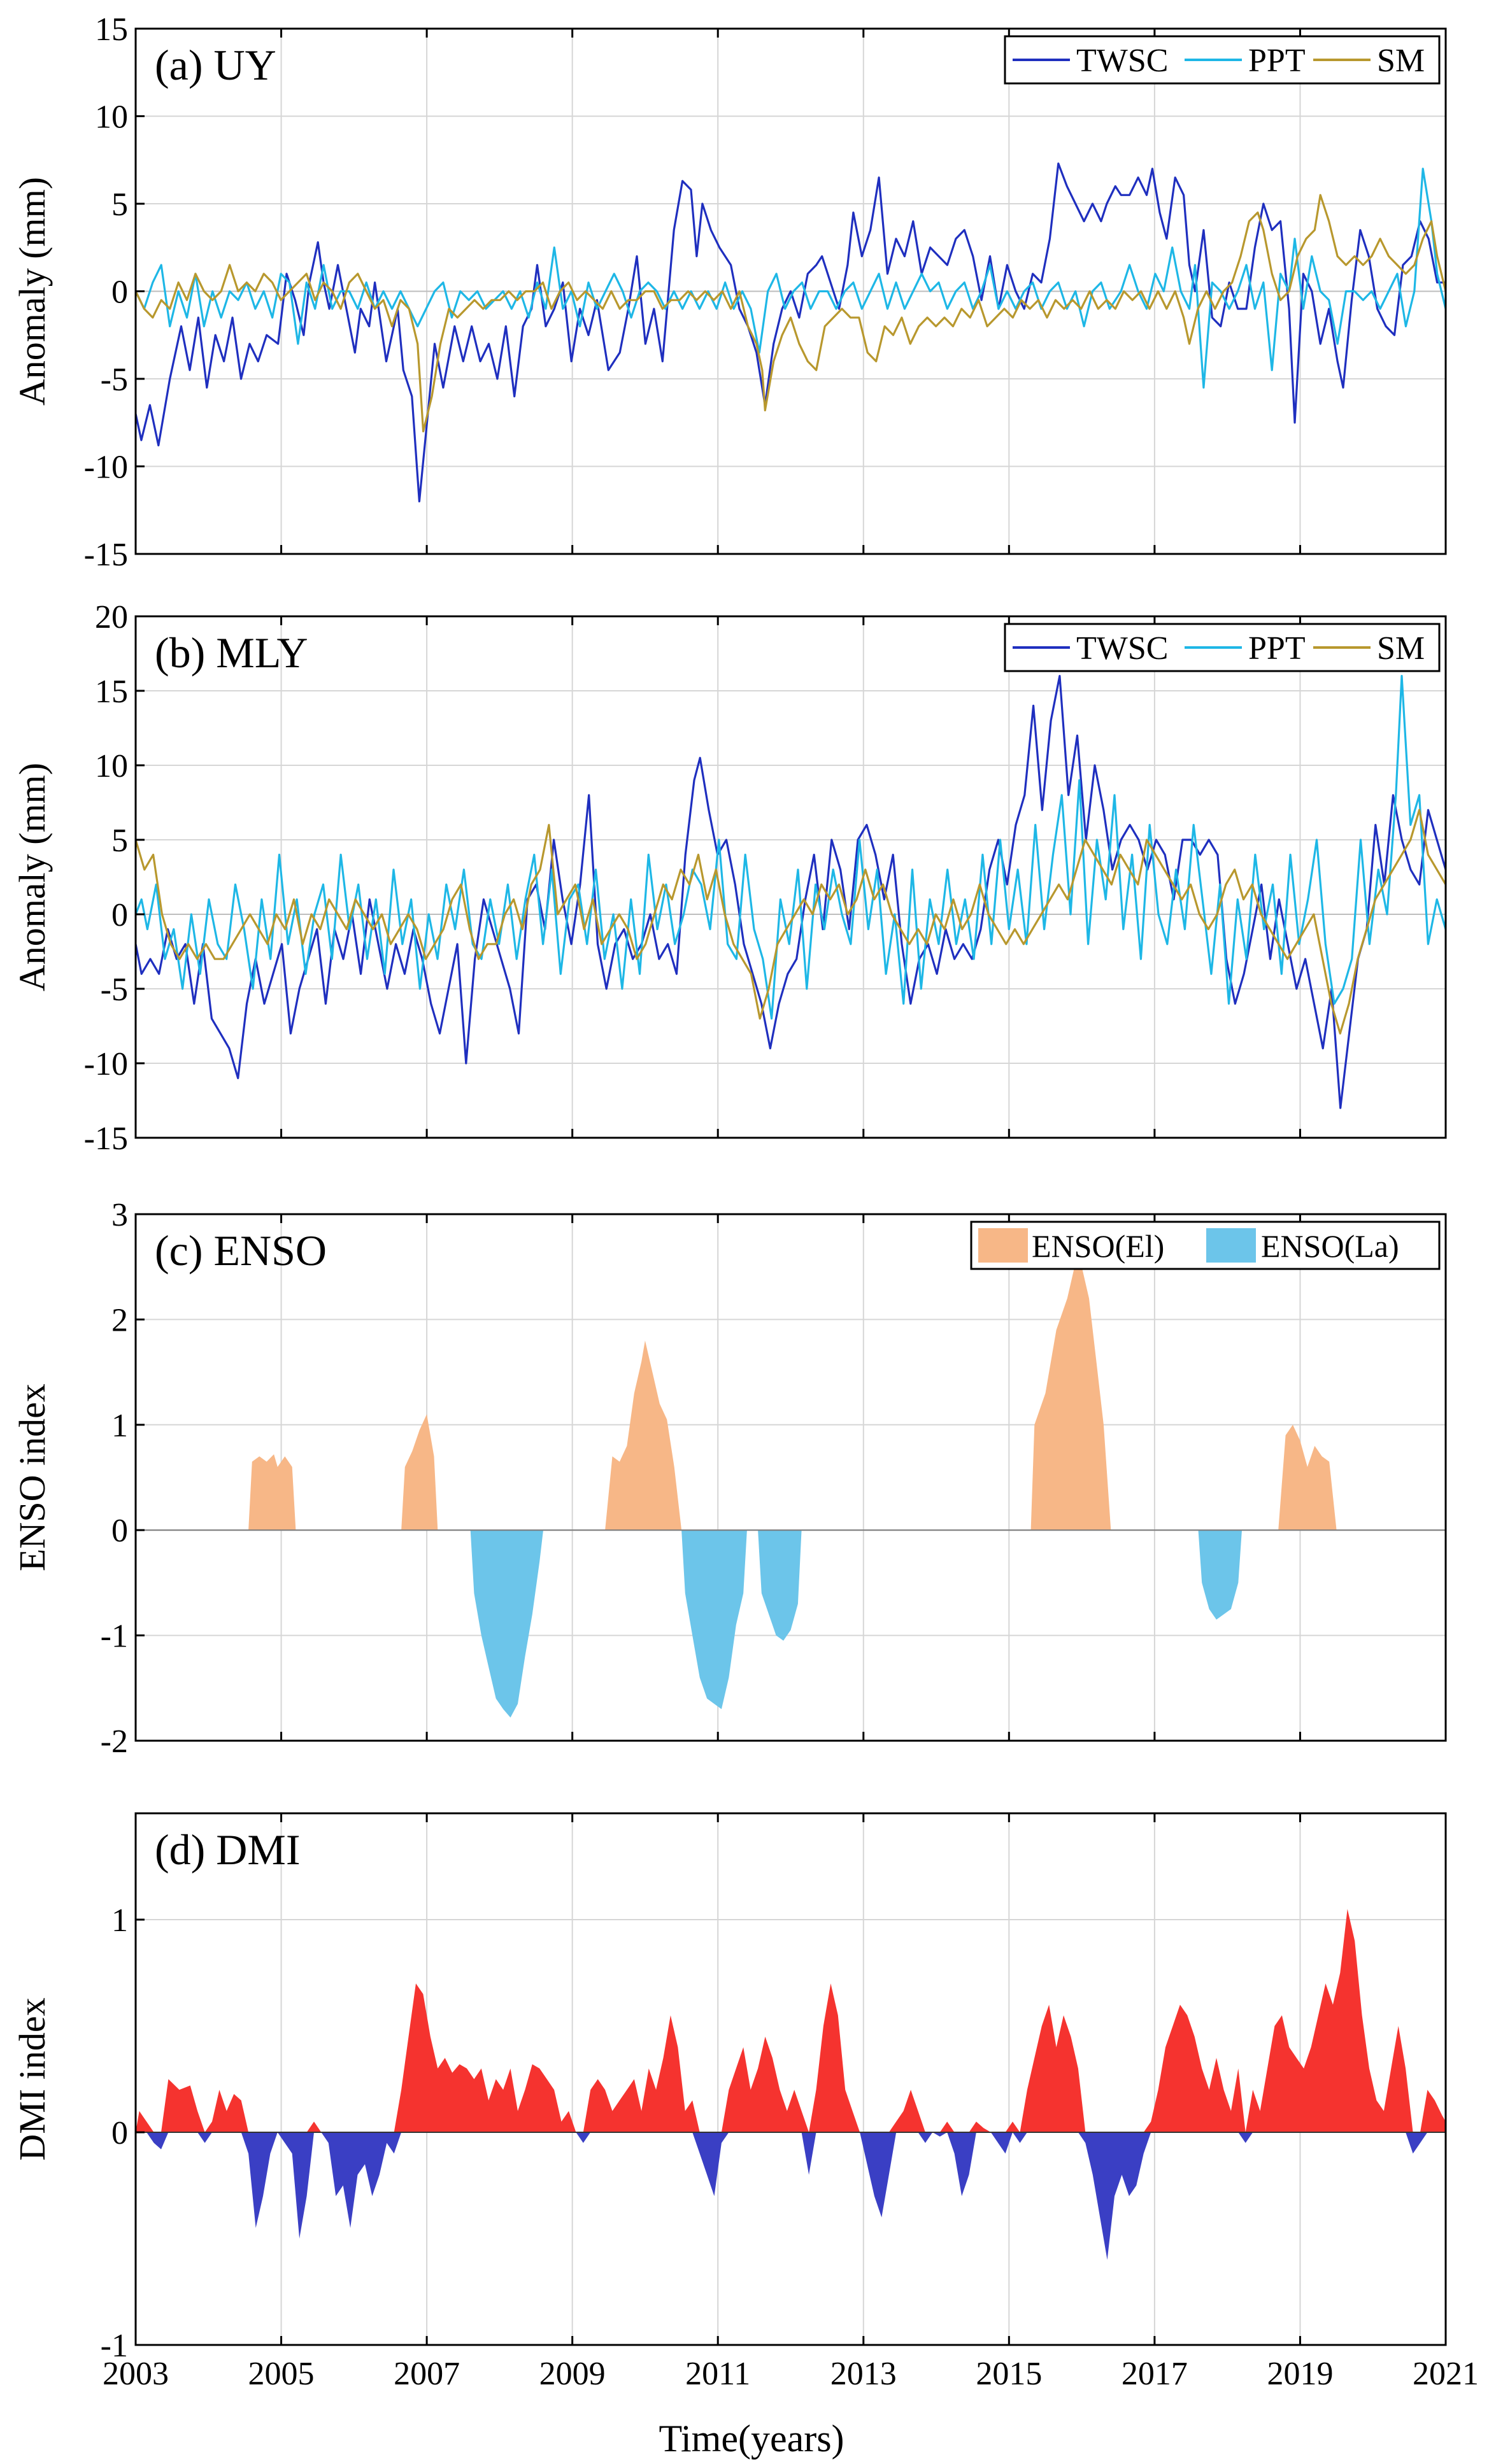  Describe the element at coordinates (1446, 2374) in the screenshot. I see `x-tick-label: 2021` at that location.